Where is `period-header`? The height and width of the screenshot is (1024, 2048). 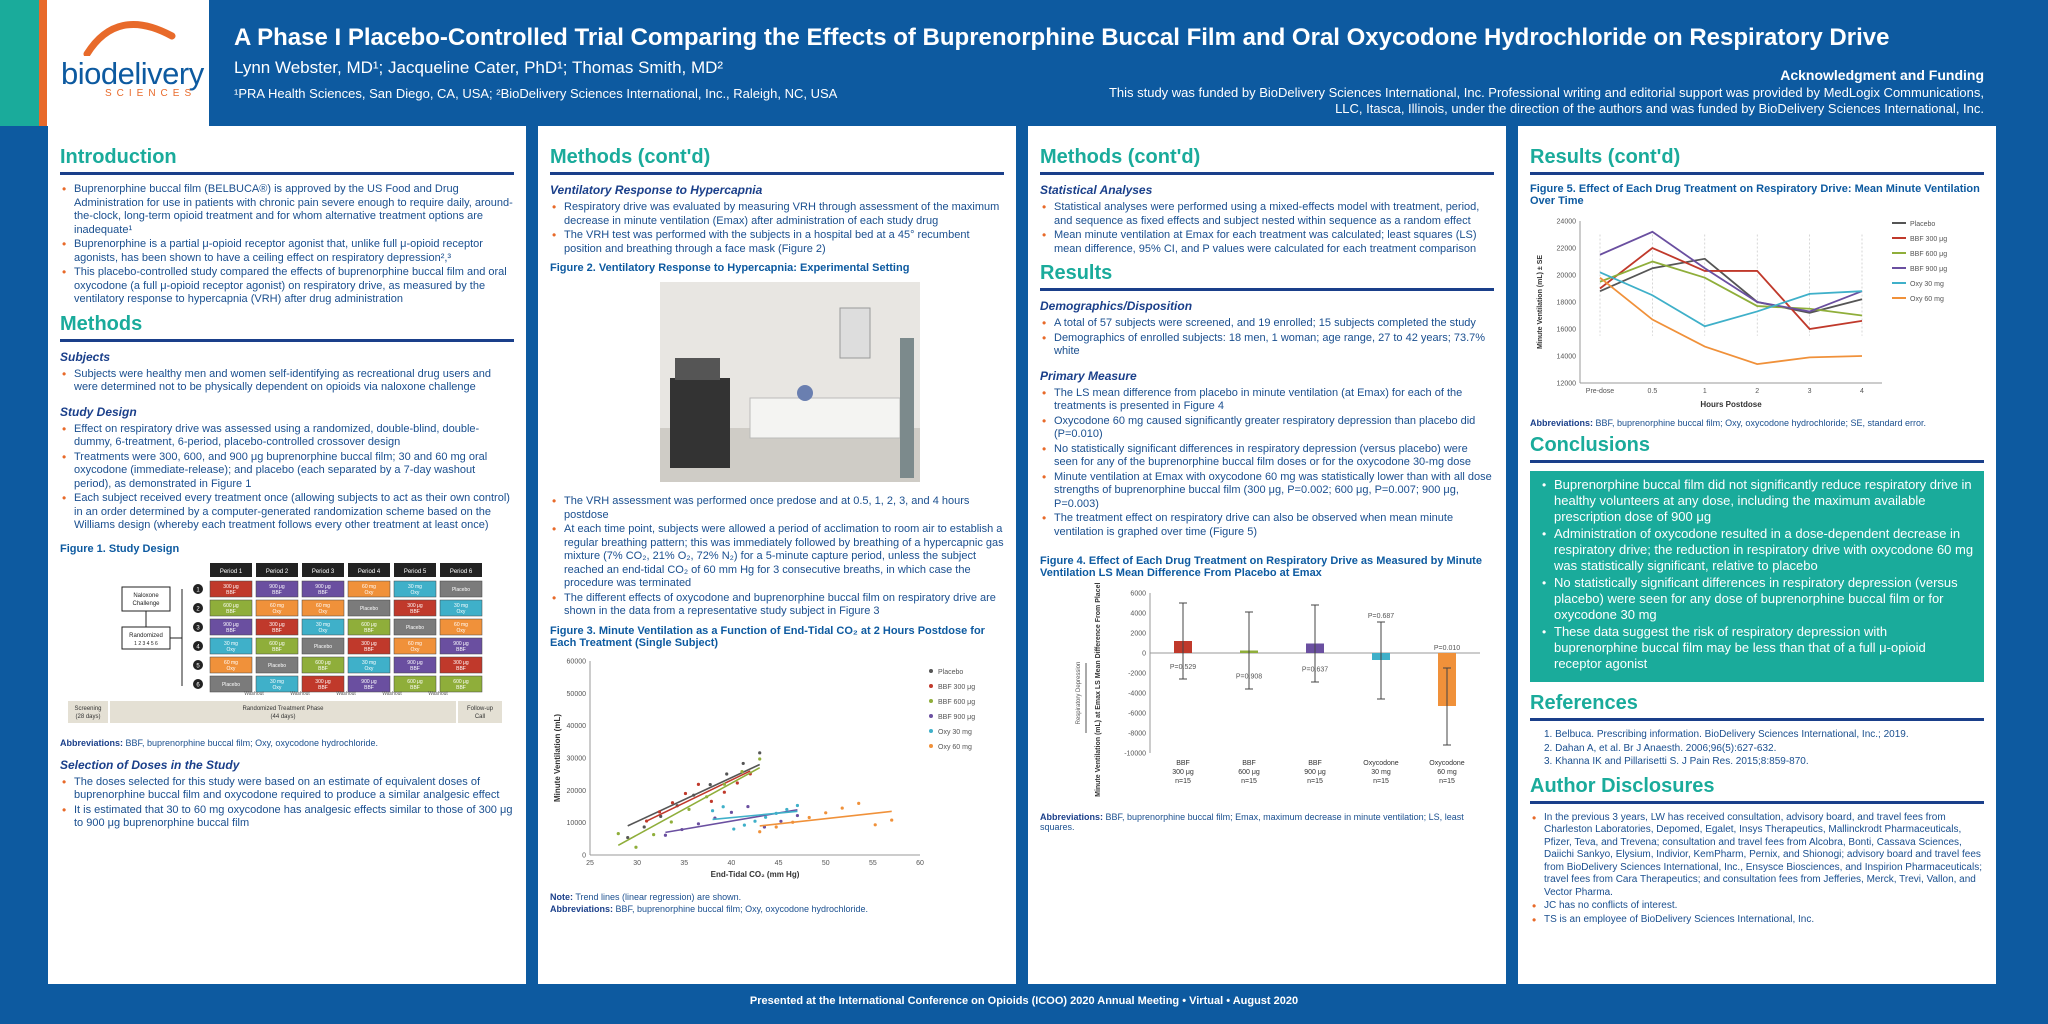
period-header is located at coordinates (323, 569).